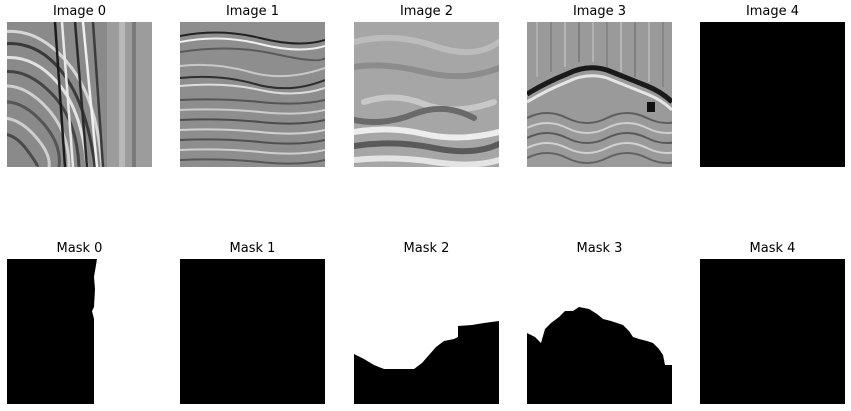 This screenshot has height=411, width=851. Describe the element at coordinates (252, 248) in the screenshot. I see `mask-title-1: Mask 1` at that location.